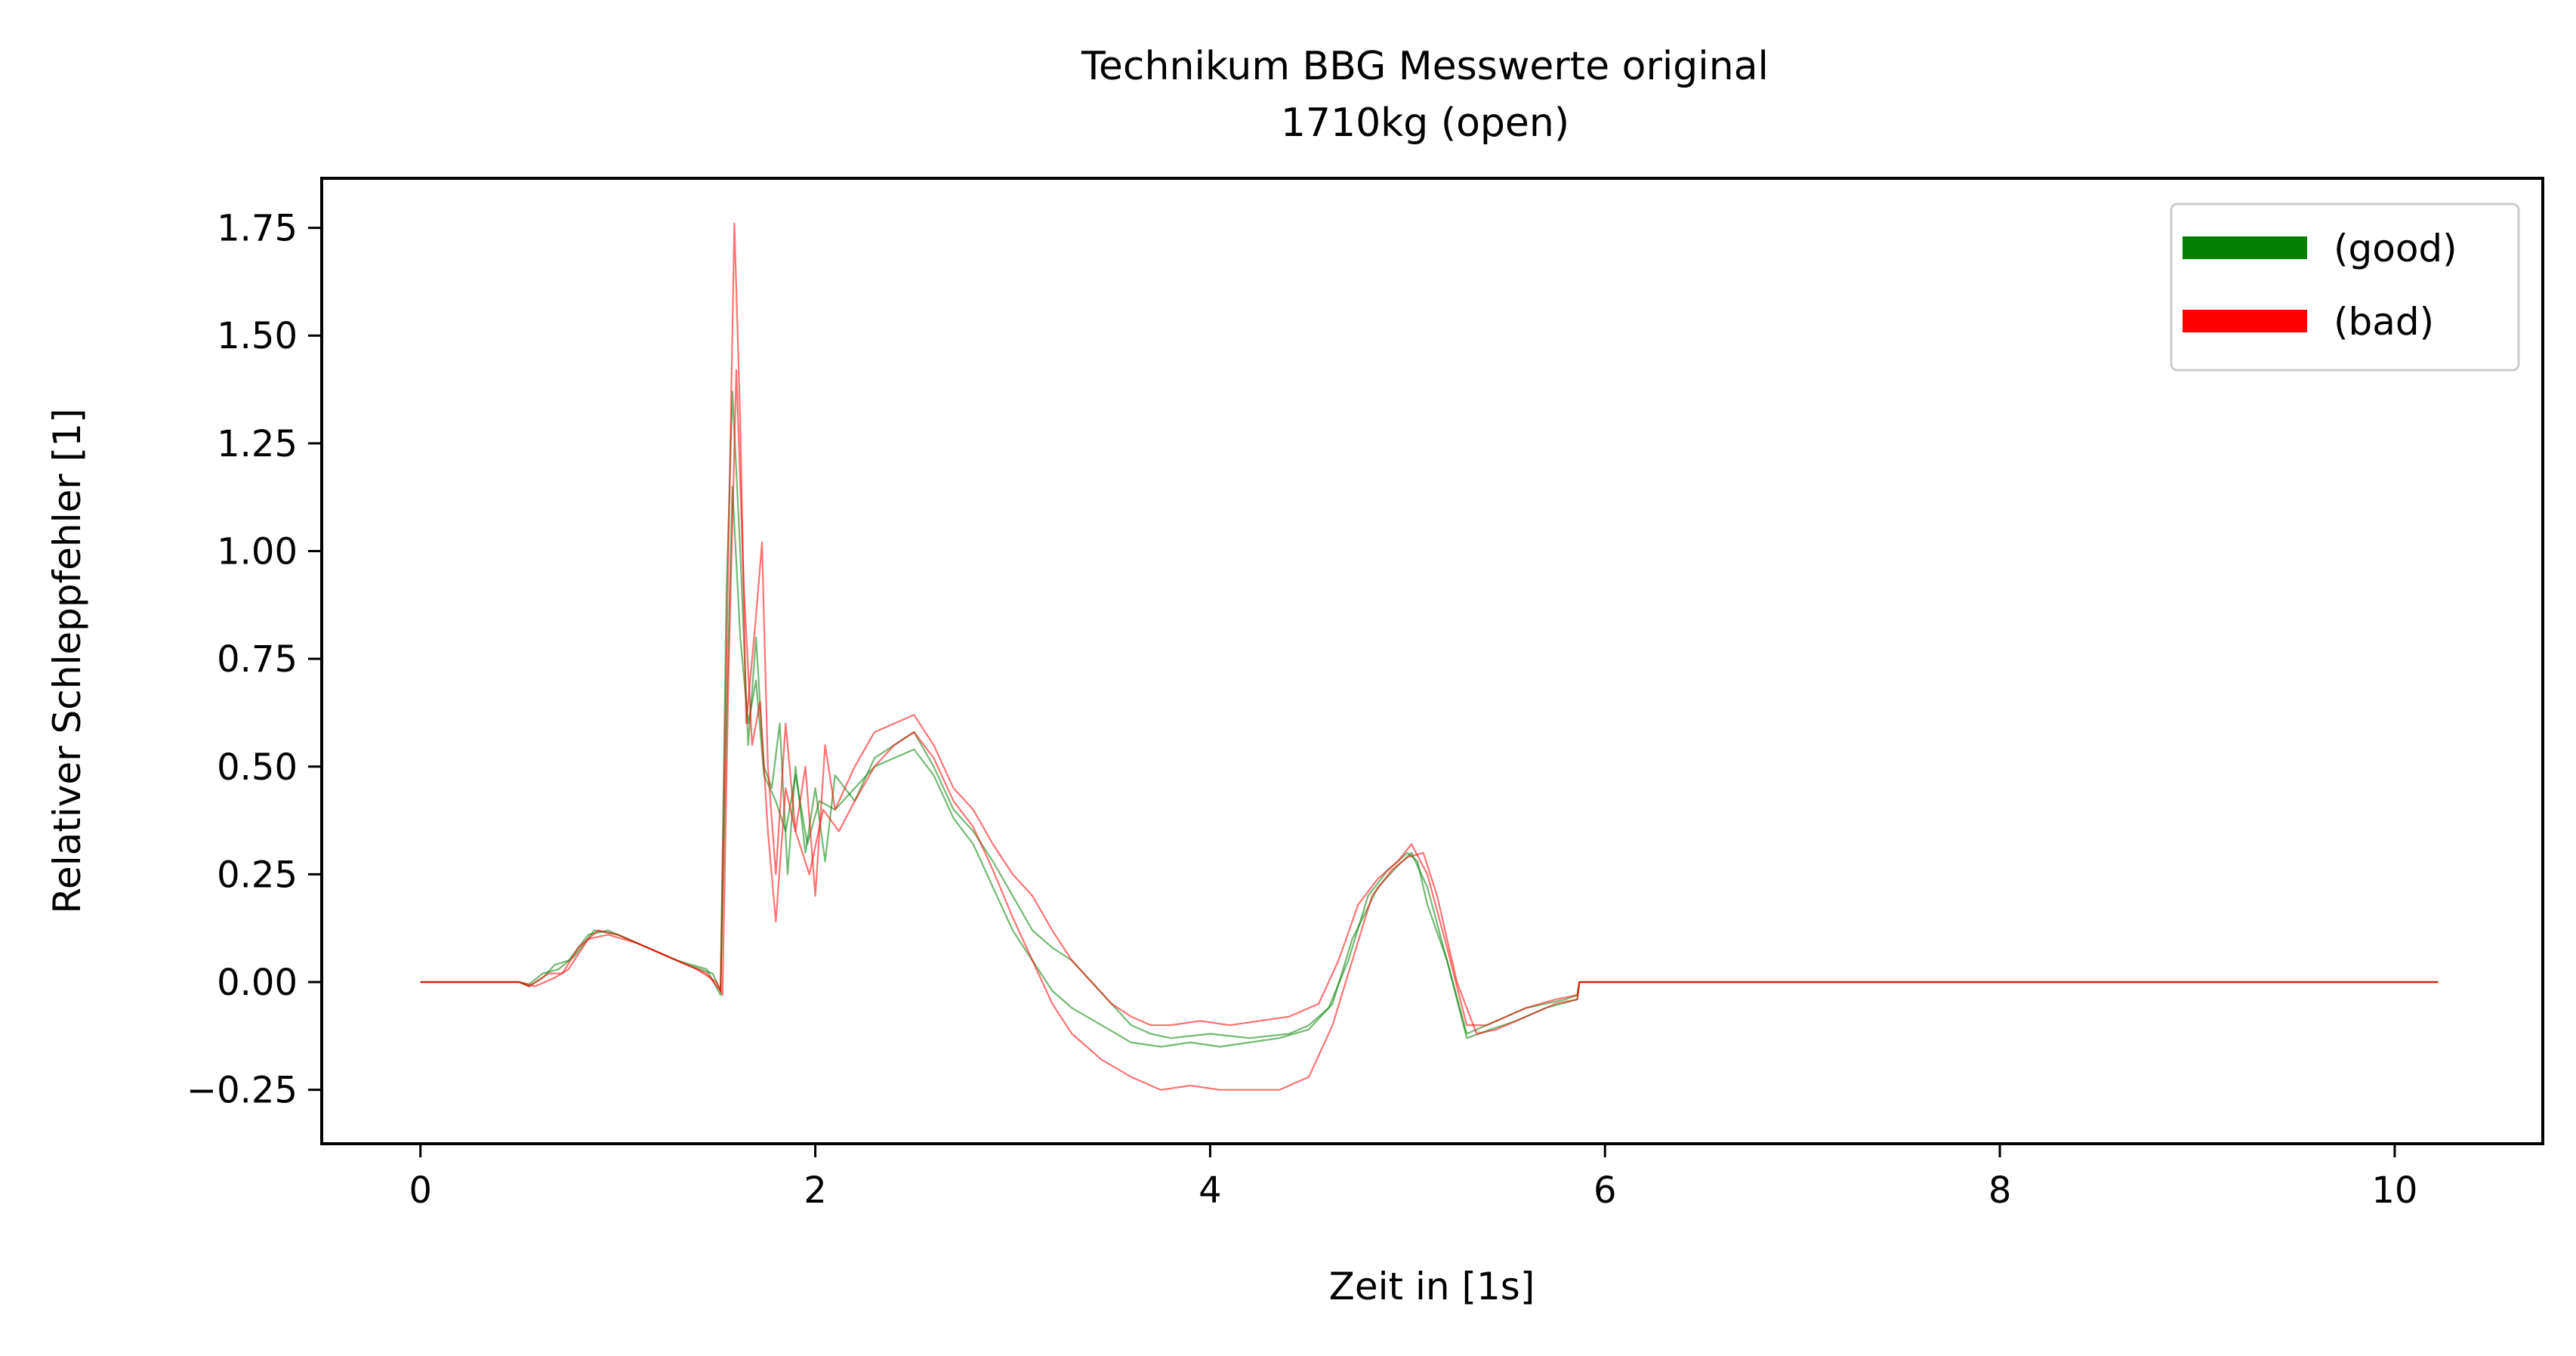 The width and height of the screenshot is (2576, 1356). Describe the element at coordinates (257, 660) in the screenshot. I see `y-tick-label: 0.75` at that location.